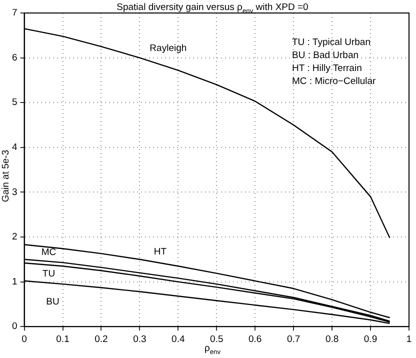 This screenshot has width=416, height=358. What do you see at coordinates (15, 13) in the screenshot?
I see `y-tick-label: 7` at bounding box center [15, 13].